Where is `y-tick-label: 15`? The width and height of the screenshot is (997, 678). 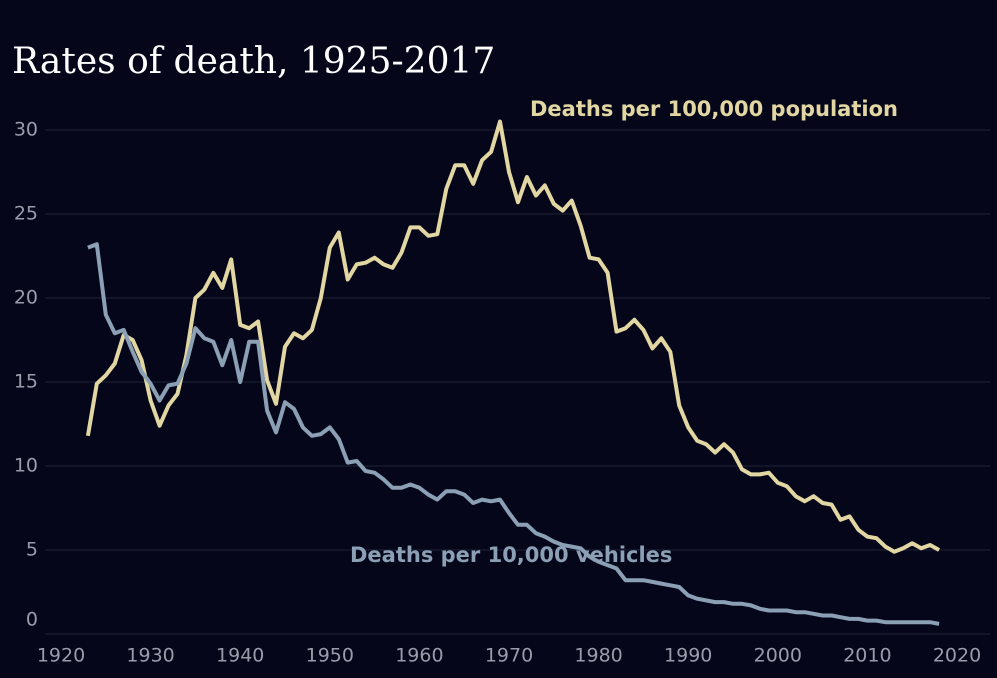 y-tick-label: 15 is located at coordinates (26, 382).